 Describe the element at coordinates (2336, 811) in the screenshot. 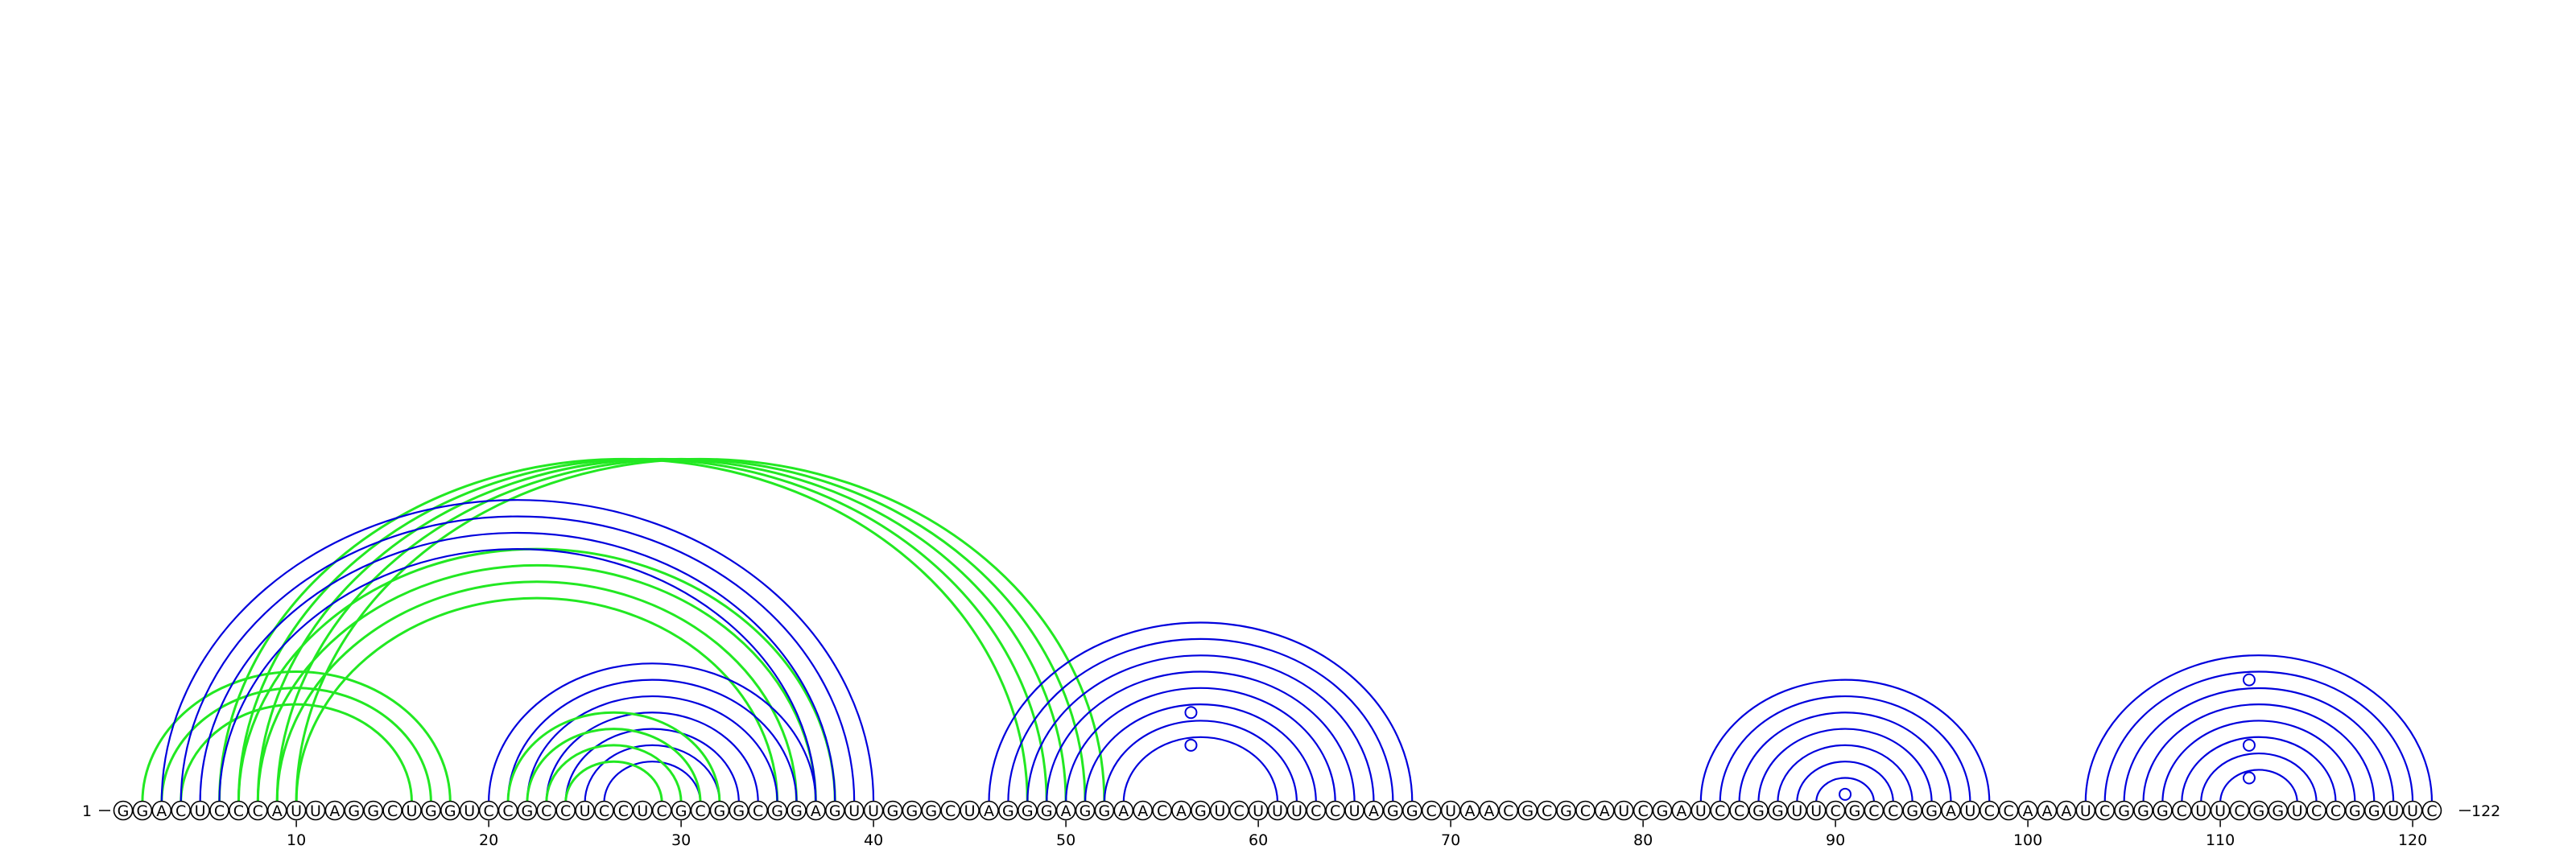

I see `nucleotide-116: C` at that location.